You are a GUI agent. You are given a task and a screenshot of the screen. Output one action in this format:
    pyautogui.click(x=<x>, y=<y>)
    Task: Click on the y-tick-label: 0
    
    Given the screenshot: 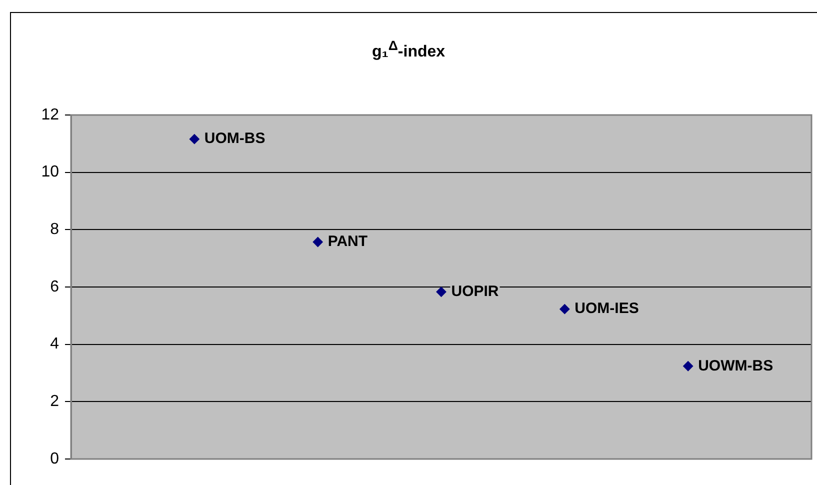 What is the action you would take?
    pyautogui.click(x=55, y=459)
    